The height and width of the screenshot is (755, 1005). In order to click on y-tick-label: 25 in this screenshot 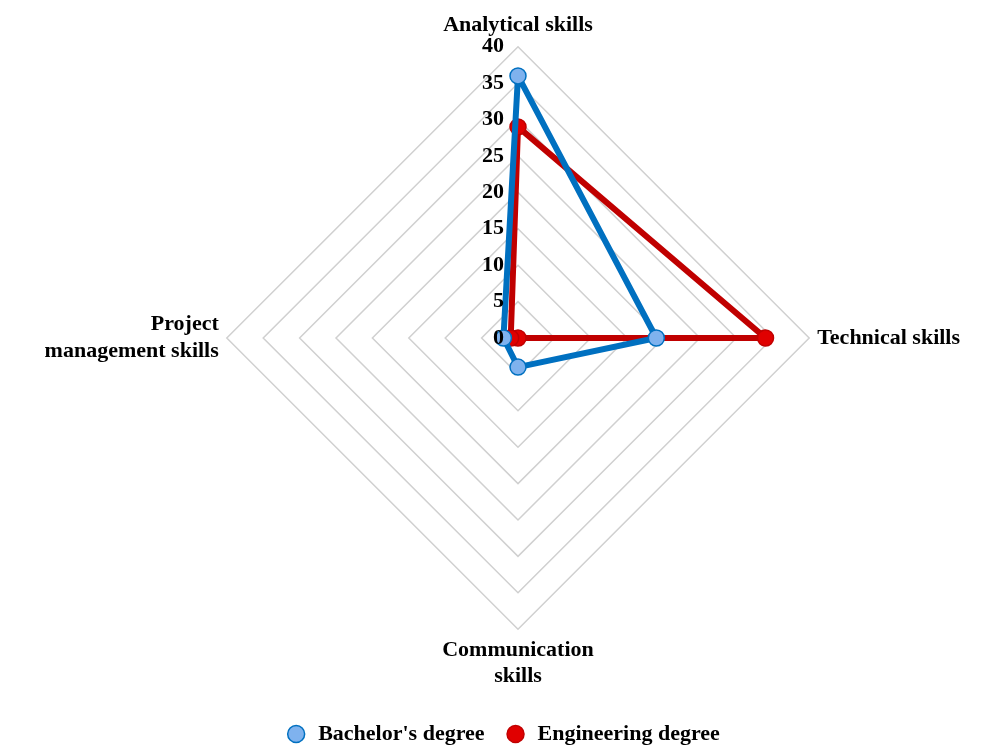, I will do `click(493, 154)`.